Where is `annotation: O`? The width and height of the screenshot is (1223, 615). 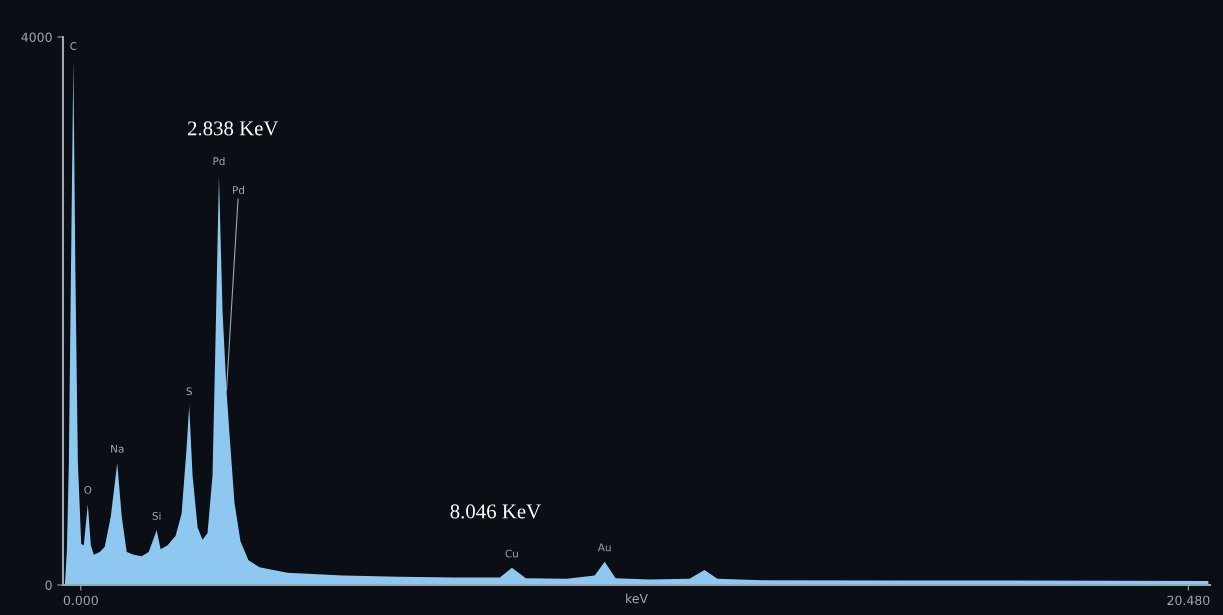 annotation: O is located at coordinates (88, 489).